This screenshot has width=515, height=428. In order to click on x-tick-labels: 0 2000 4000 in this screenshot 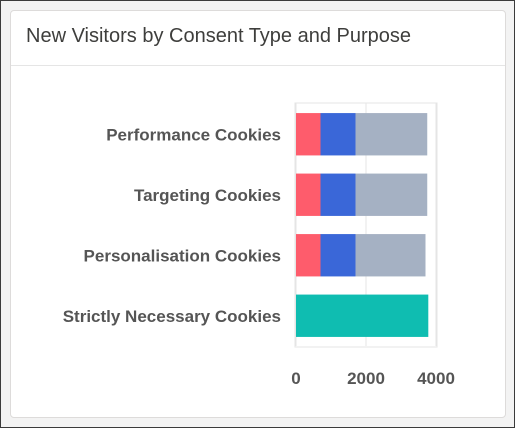, I will do `click(373, 378)`.